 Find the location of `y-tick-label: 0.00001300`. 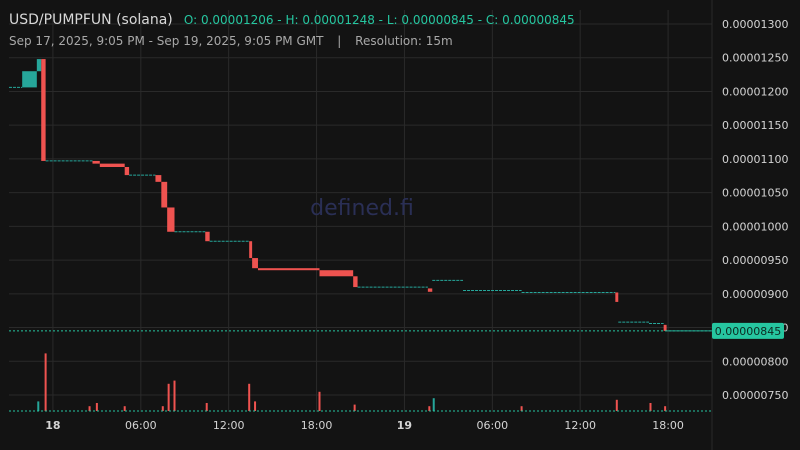

y-tick-label: 0.00001300 is located at coordinates (755, 24).